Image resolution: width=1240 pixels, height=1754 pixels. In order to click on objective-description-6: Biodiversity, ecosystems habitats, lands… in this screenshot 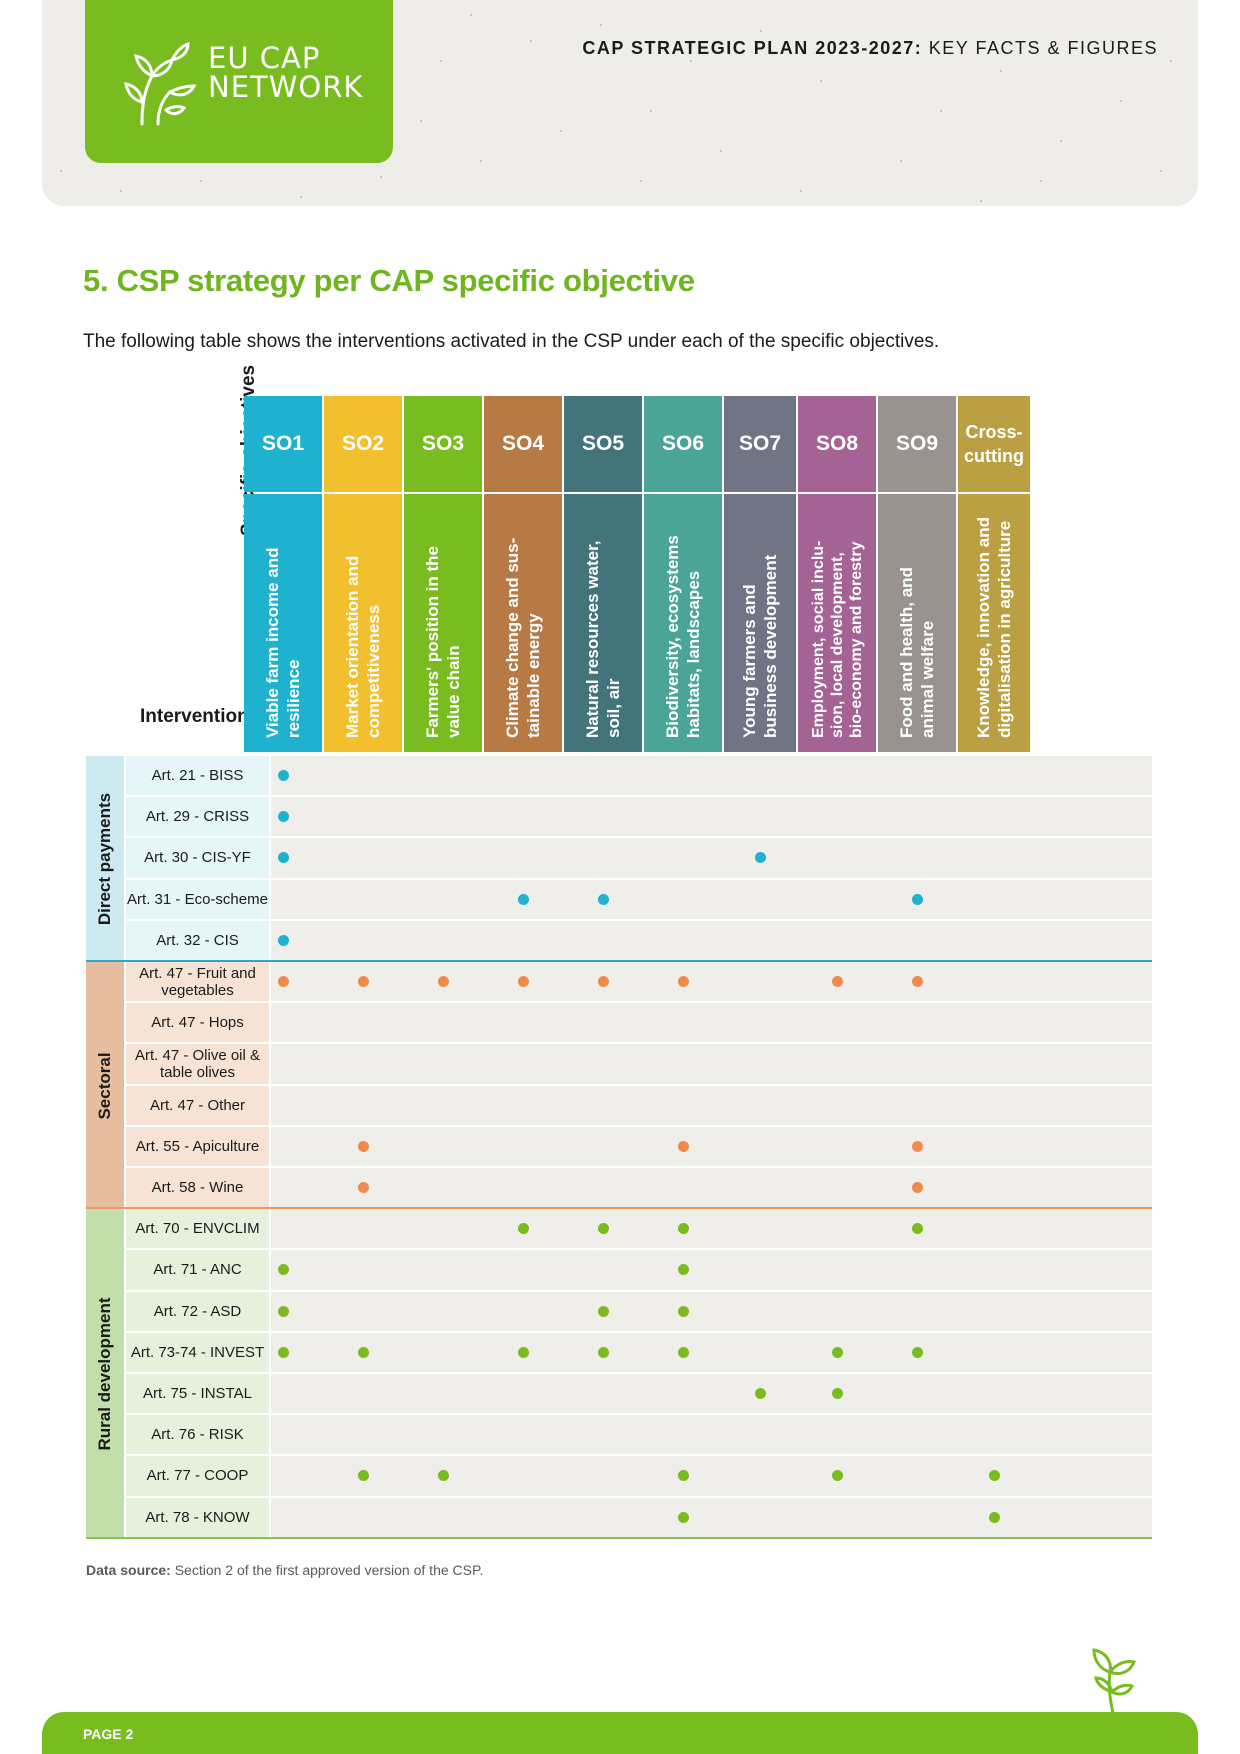, I will do `click(683, 623)`.